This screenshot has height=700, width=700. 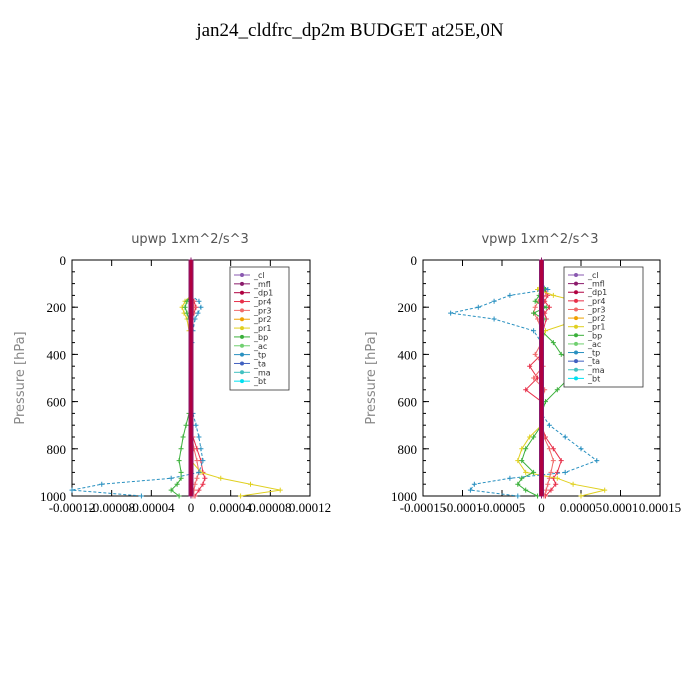 What do you see at coordinates (404, 496) in the screenshot?
I see `y-tick-label: 1000` at bounding box center [404, 496].